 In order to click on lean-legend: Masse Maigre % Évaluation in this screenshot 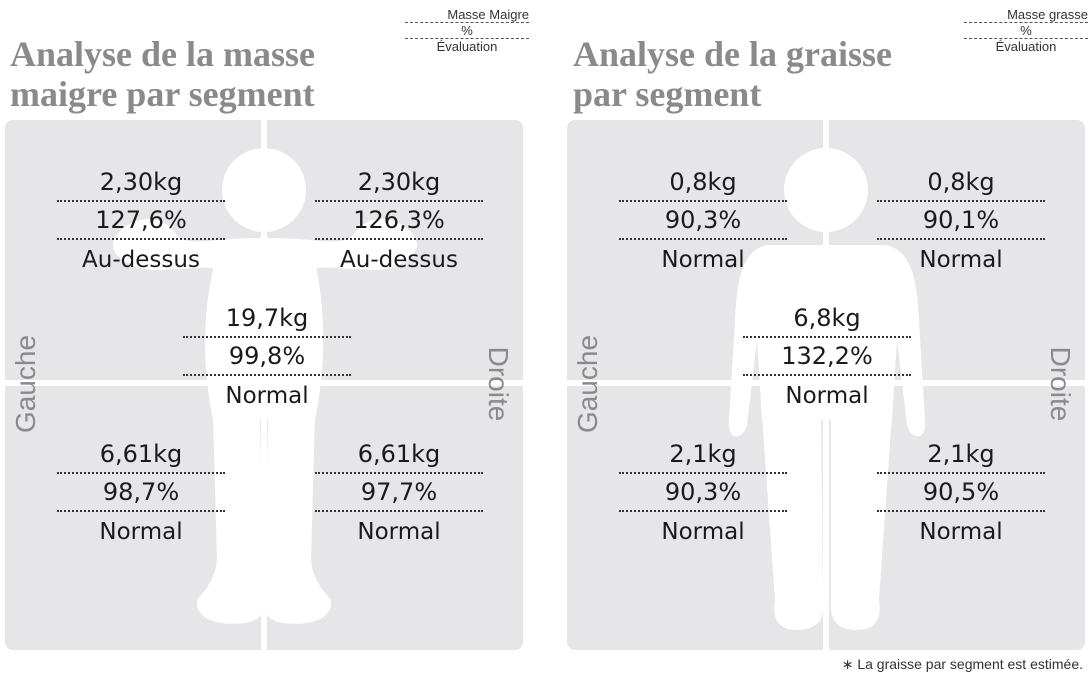, I will do `click(467, 30)`.